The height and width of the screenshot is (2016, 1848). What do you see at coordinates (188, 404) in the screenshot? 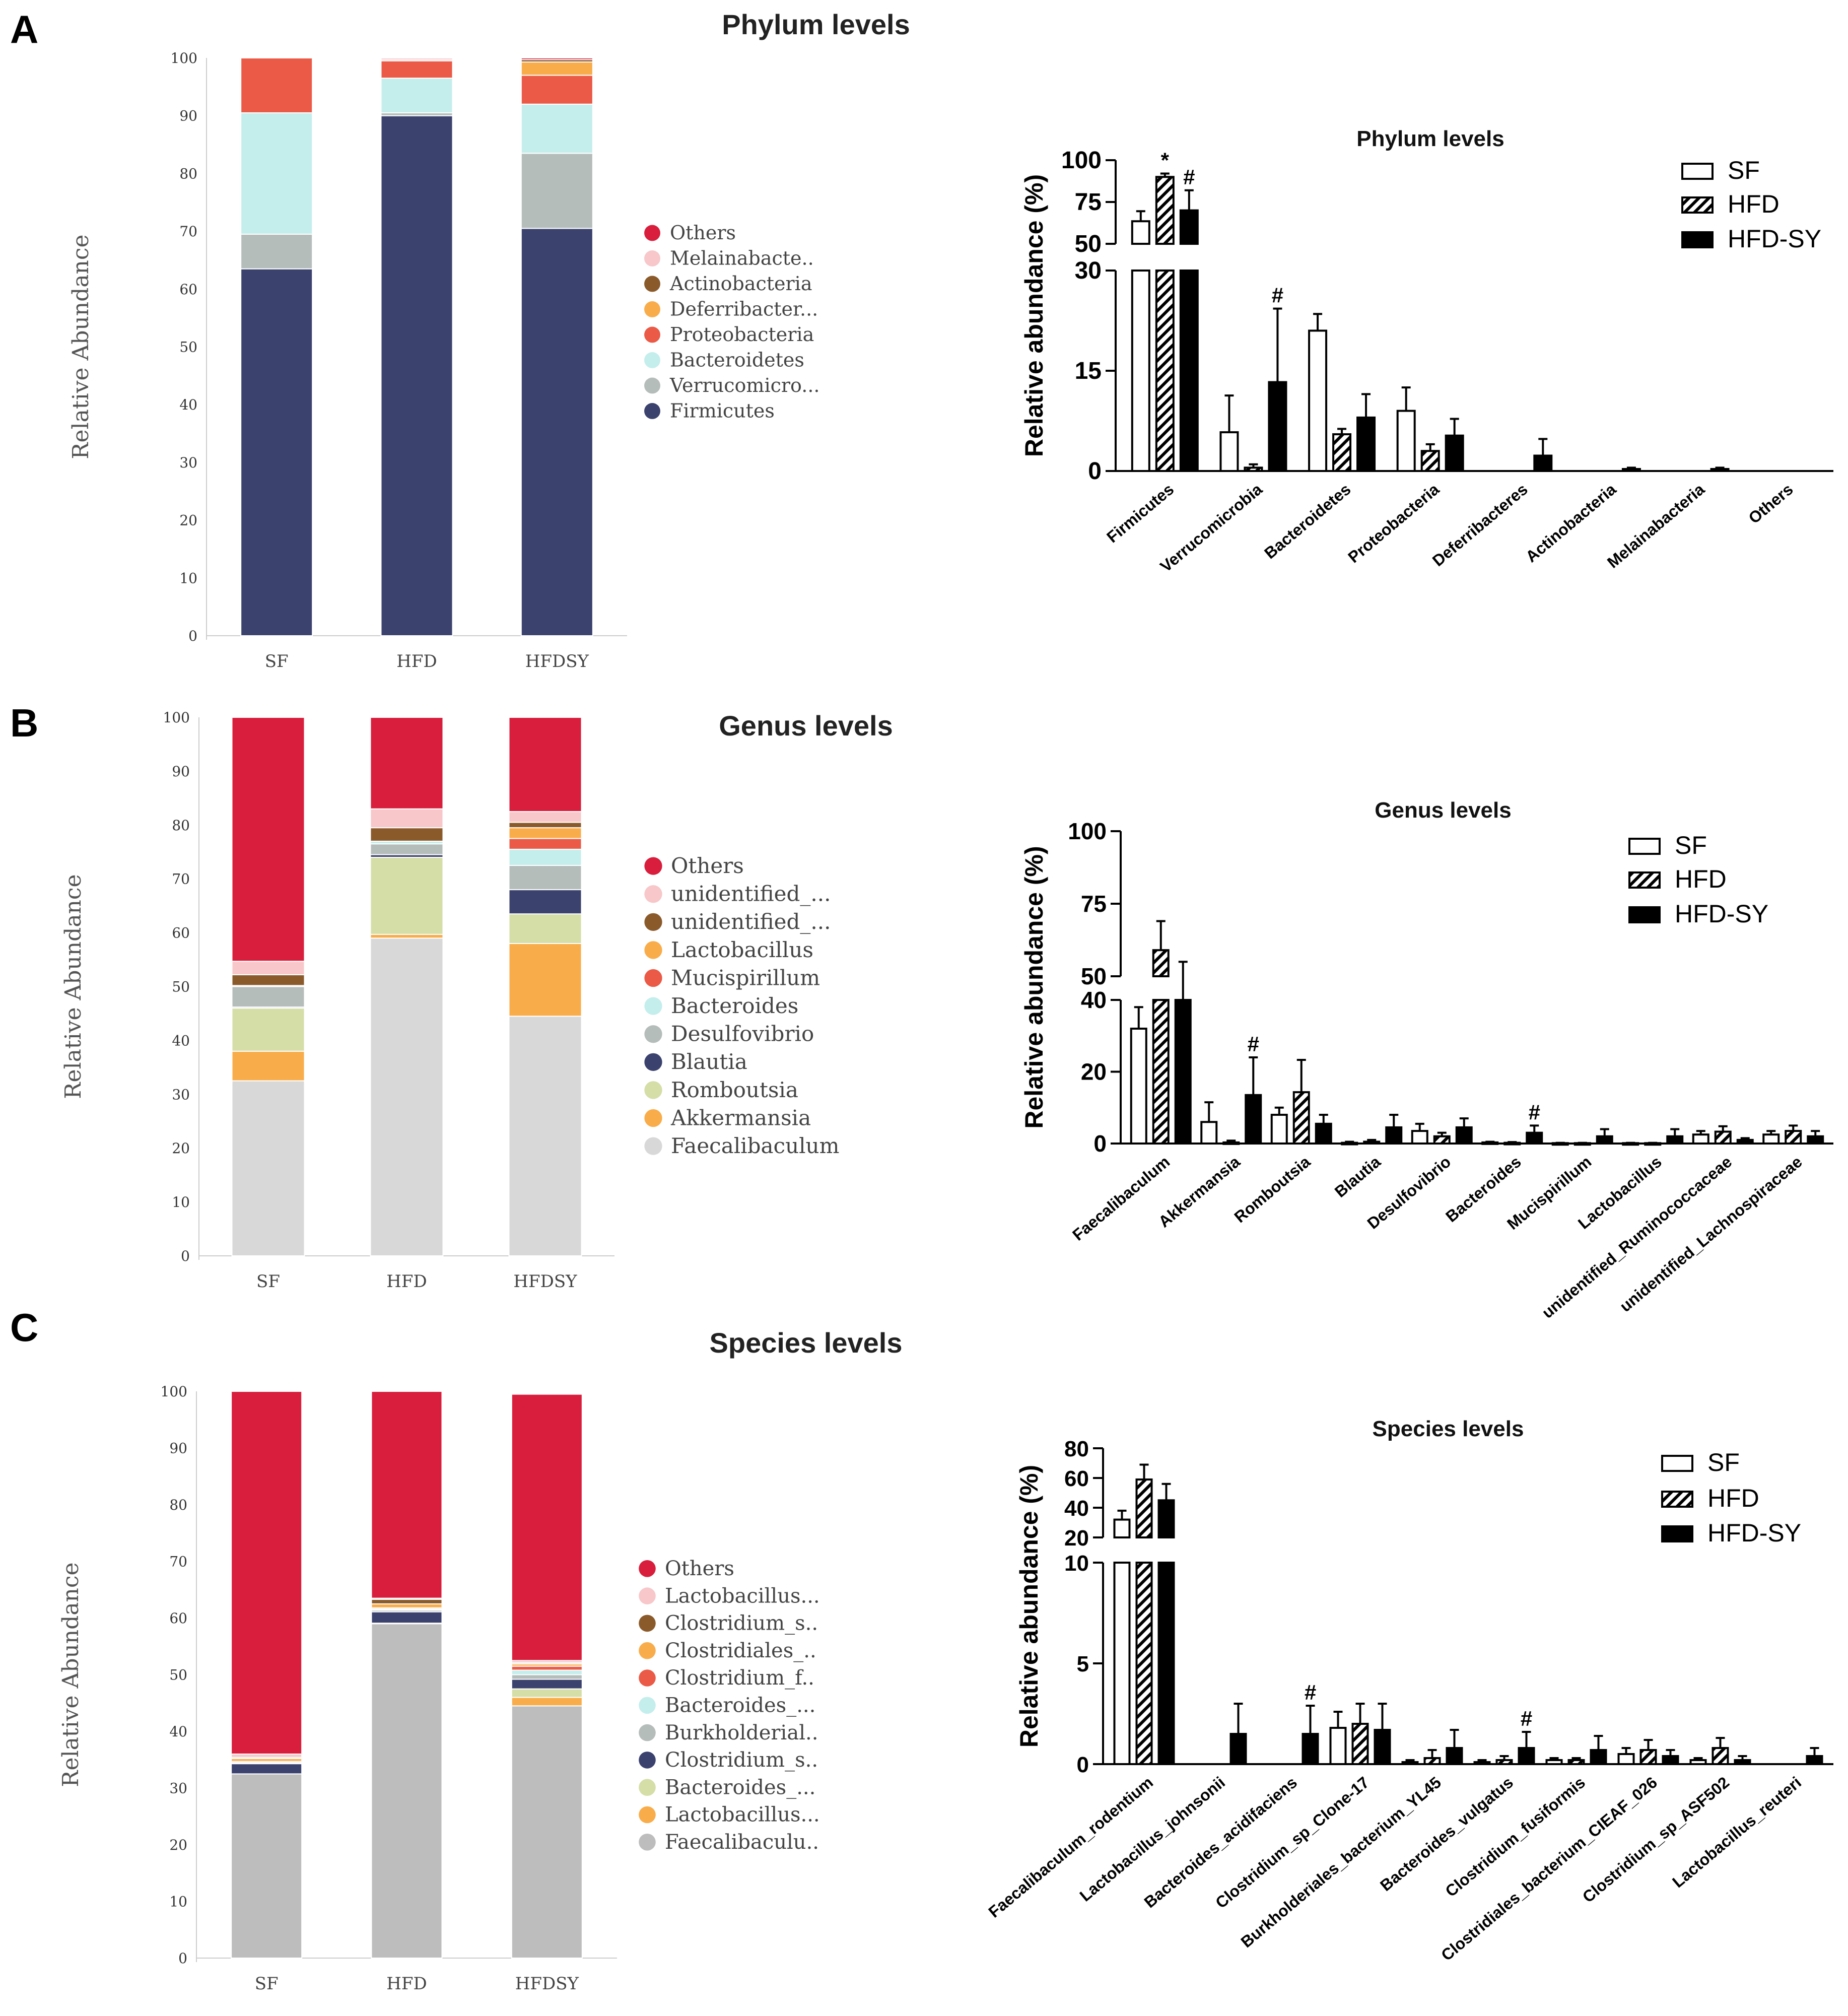
I see `y-tick-label-A-stacked: 40` at bounding box center [188, 404].